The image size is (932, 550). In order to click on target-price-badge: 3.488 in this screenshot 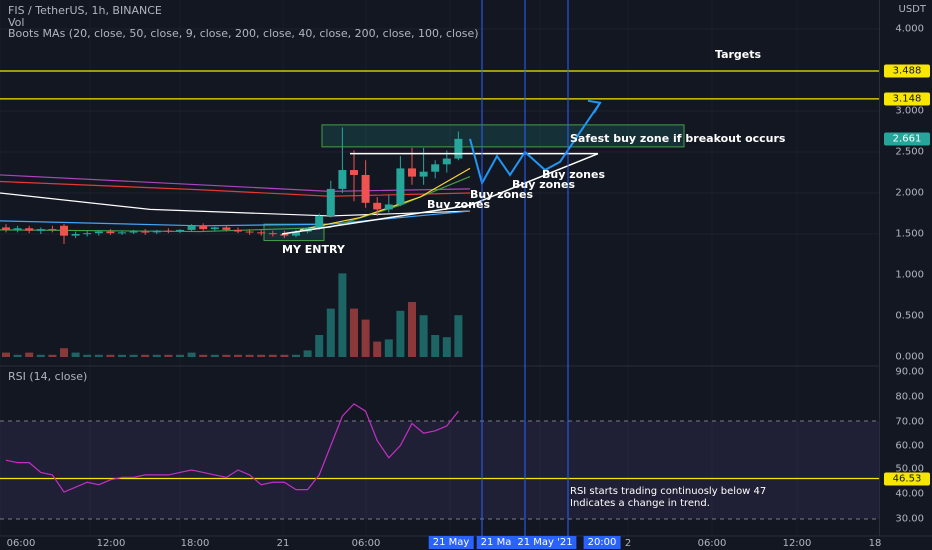, I will do `click(907, 71)`.